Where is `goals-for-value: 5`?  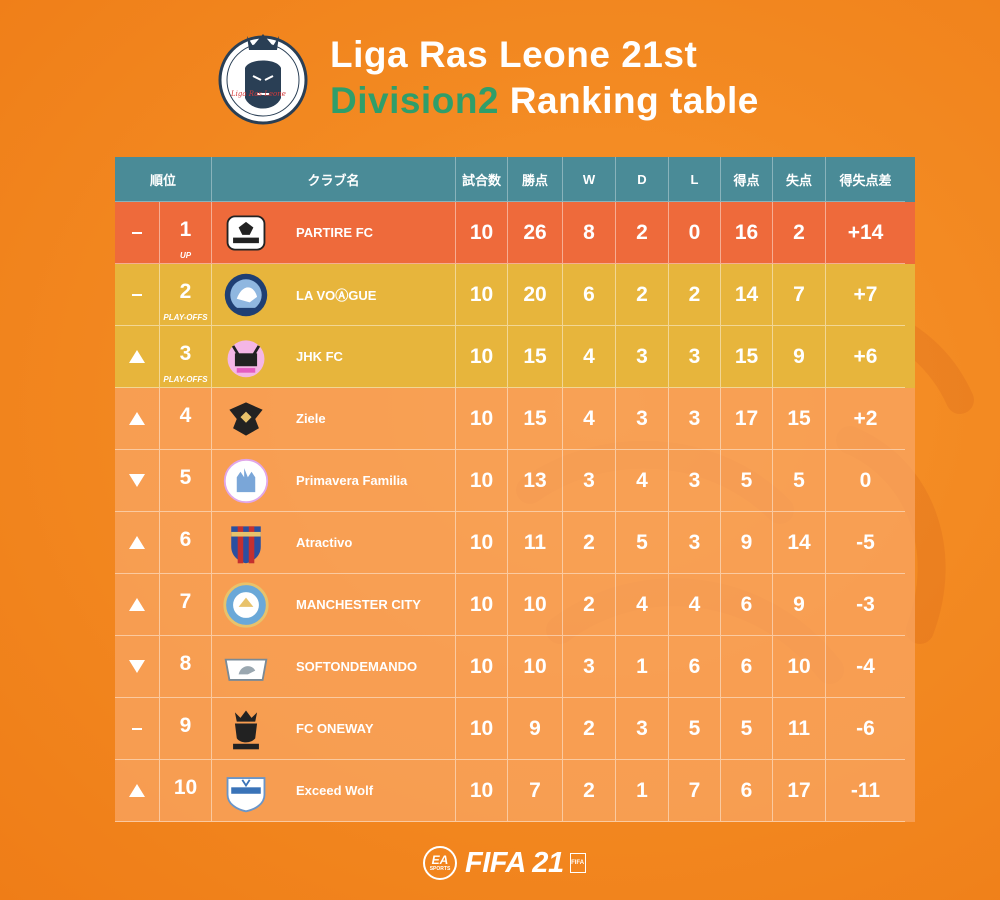 goals-for-value: 5 is located at coordinates (747, 481).